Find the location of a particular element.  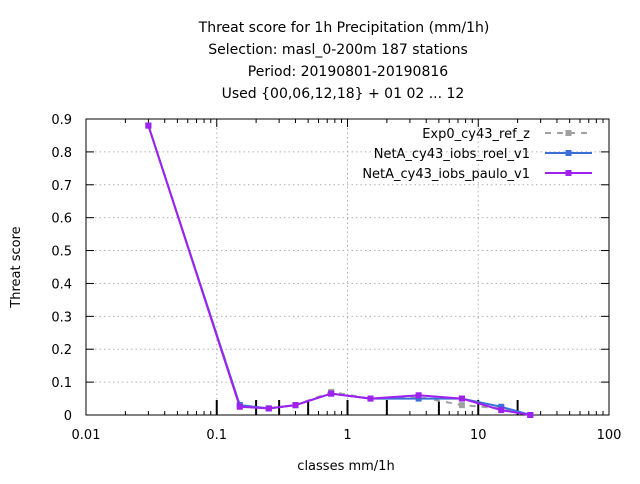

x-tick-label: 100 is located at coordinates (609, 435).